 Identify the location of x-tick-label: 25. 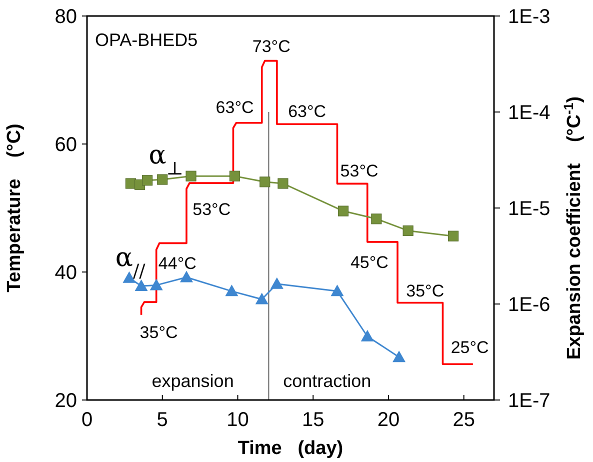
(463, 420).